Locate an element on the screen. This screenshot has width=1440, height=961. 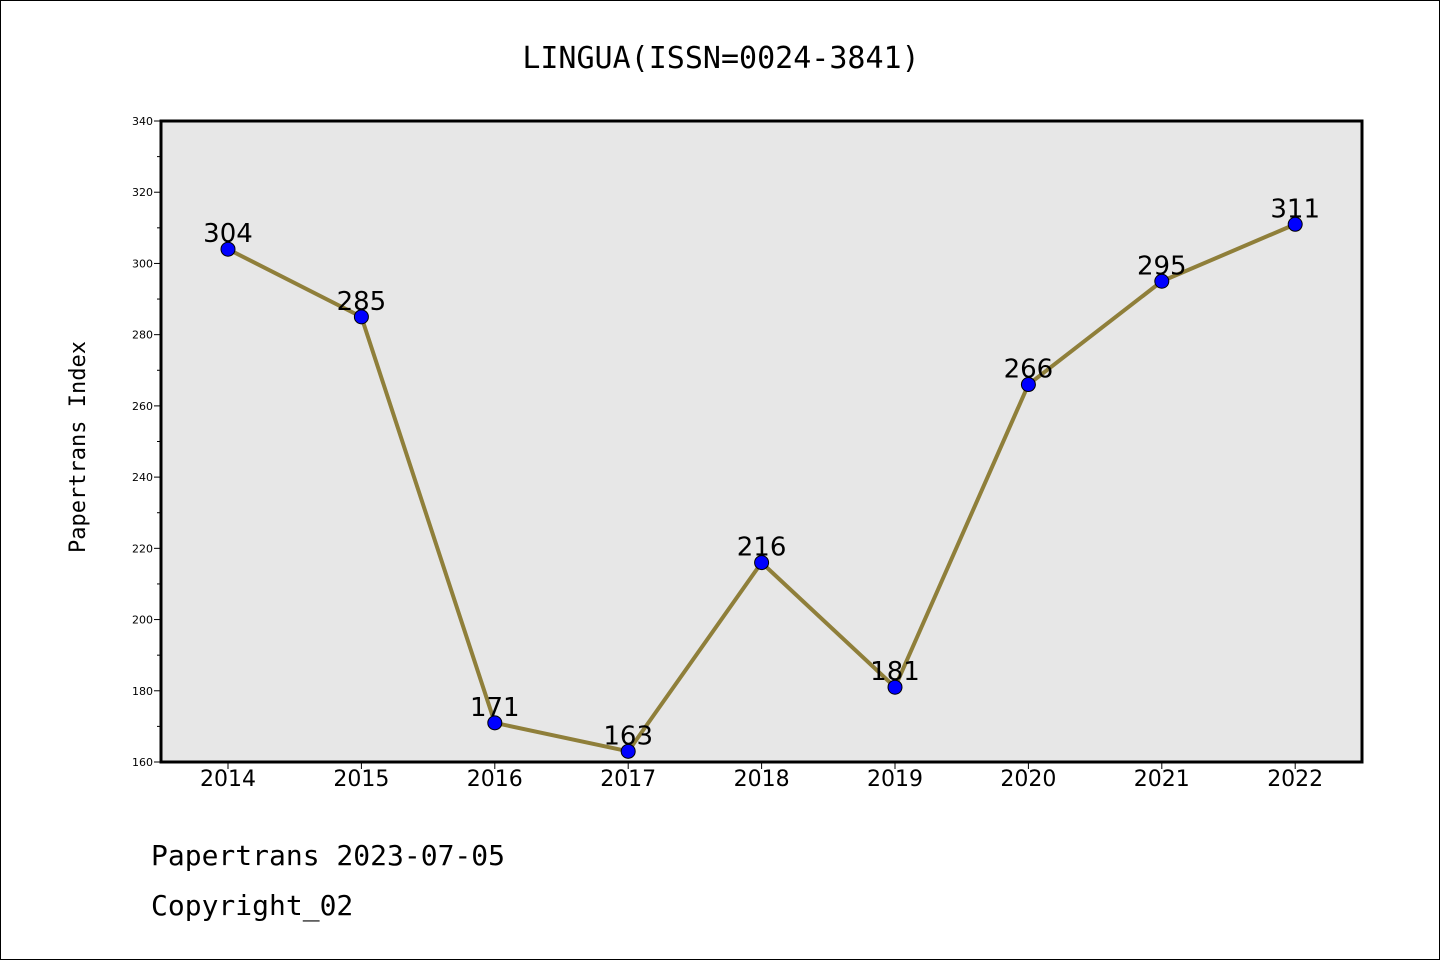
x-tick-label: 2017 is located at coordinates (628, 779).